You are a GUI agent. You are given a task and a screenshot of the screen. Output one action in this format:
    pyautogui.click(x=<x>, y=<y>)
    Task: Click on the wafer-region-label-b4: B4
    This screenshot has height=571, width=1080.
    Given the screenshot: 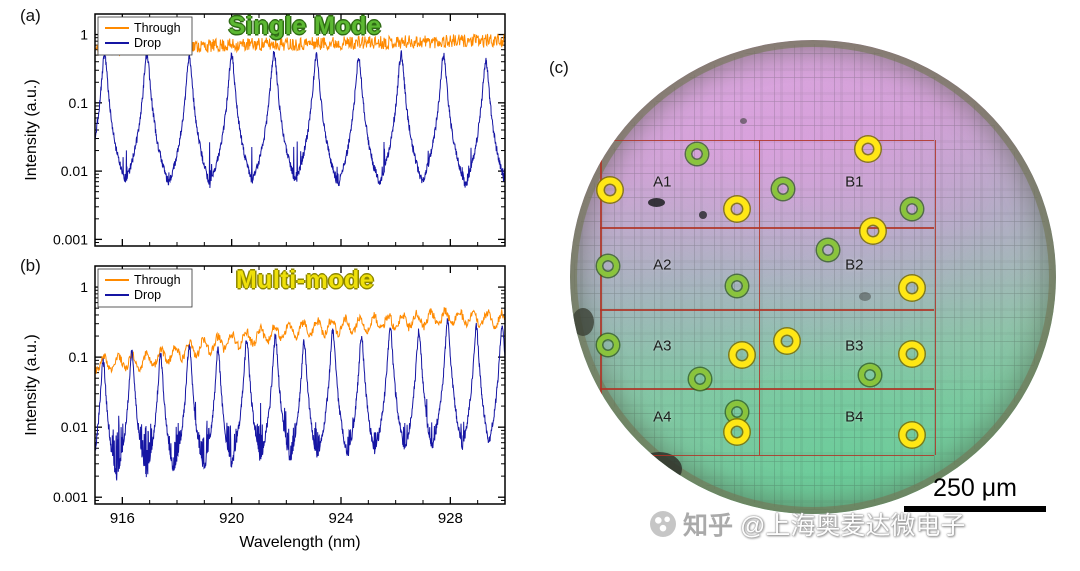 What is the action you would take?
    pyautogui.click(x=854, y=417)
    